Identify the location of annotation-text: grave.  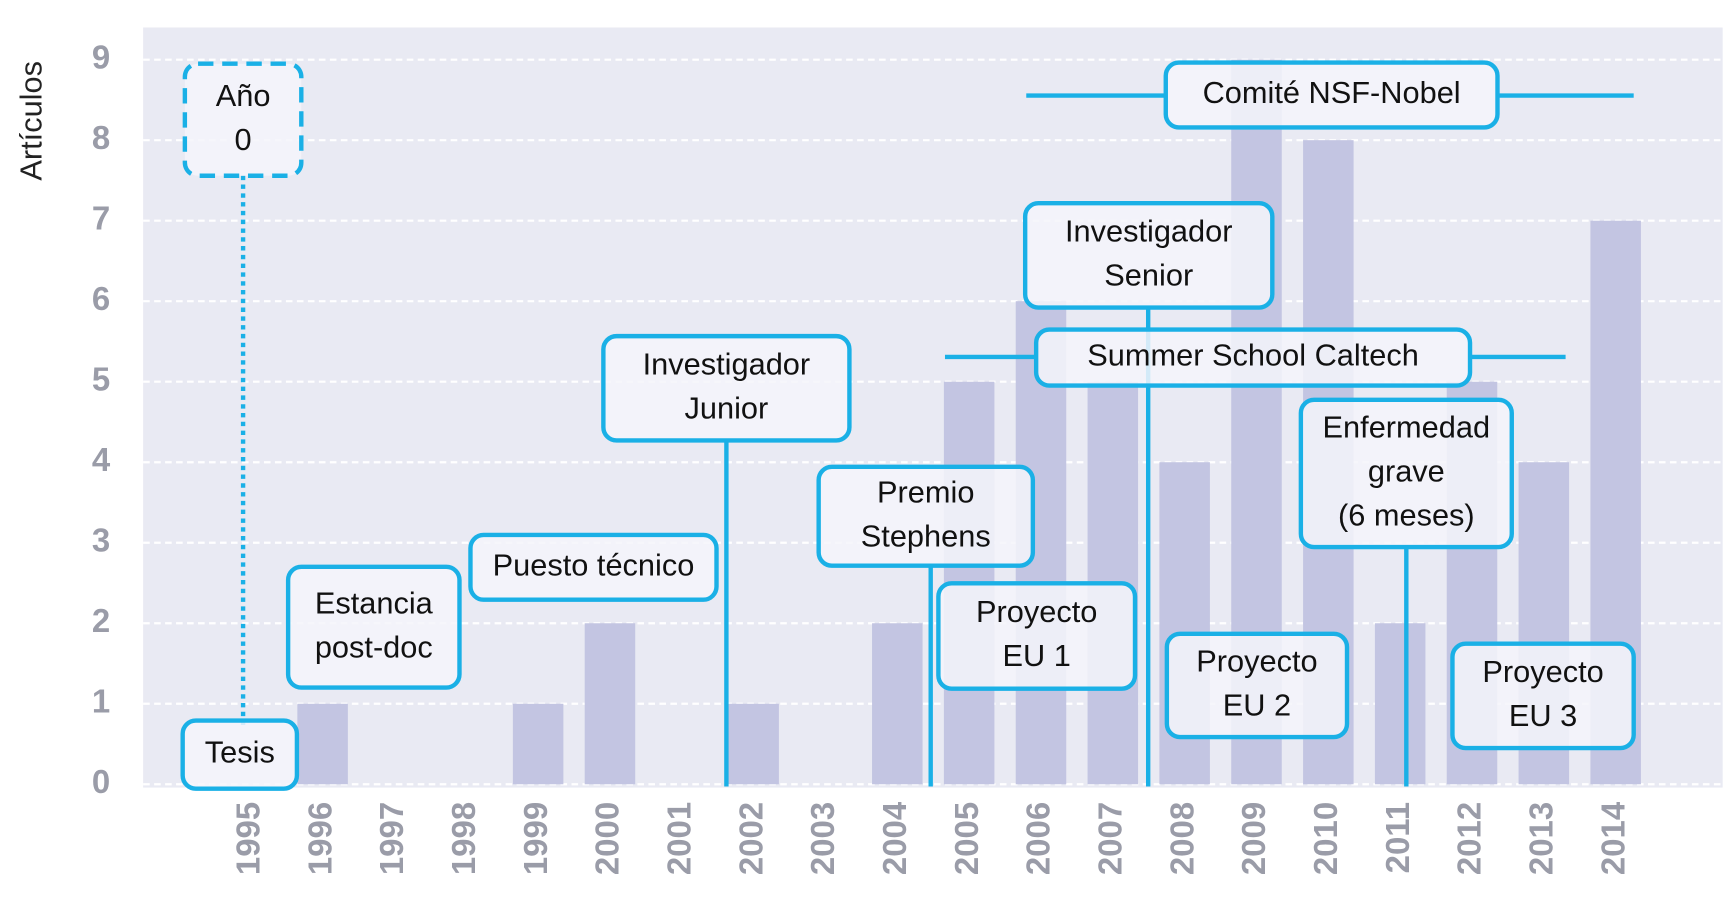
(1406, 471).